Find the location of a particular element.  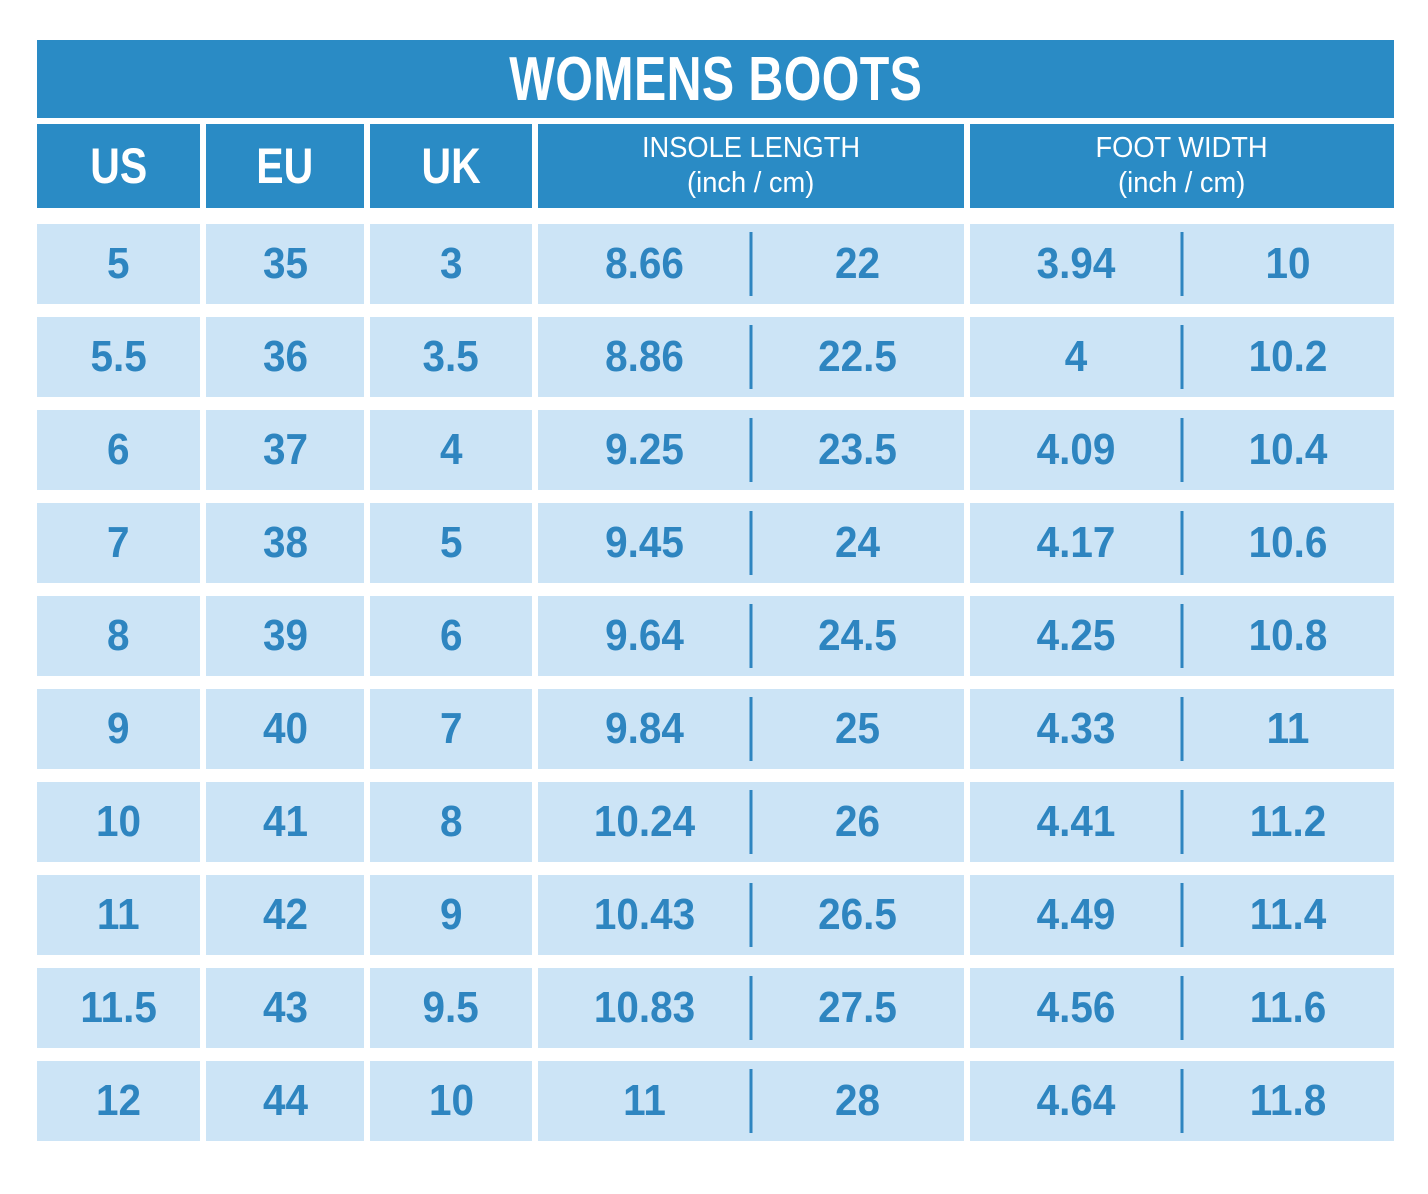

us-value: 5.5 is located at coordinates (118, 356).